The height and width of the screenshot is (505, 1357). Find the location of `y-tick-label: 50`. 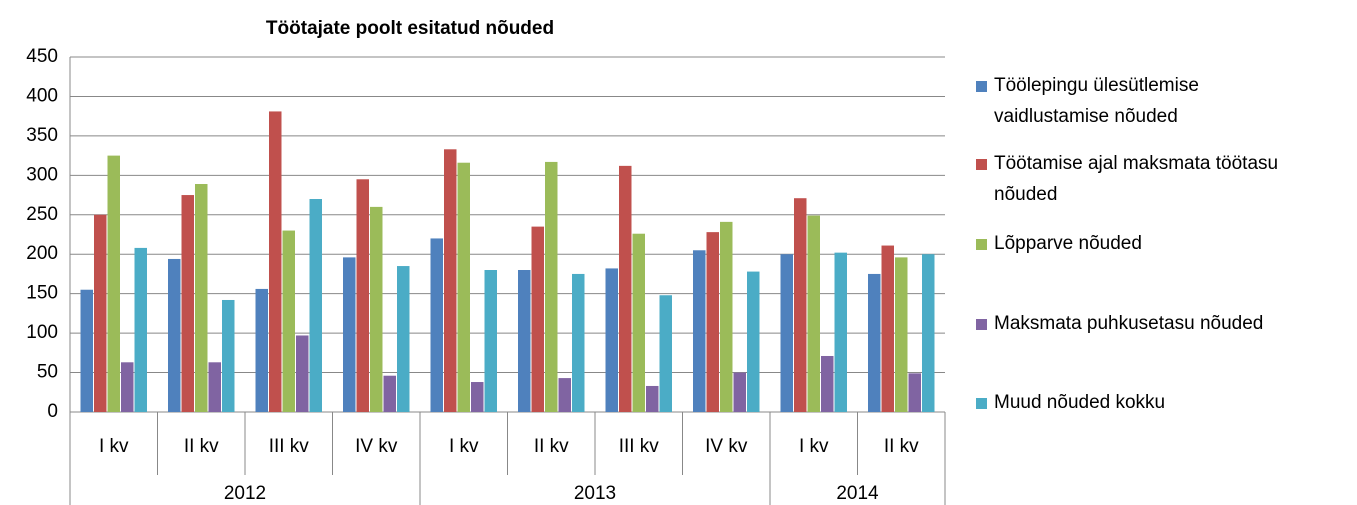

y-tick-label: 50 is located at coordinates (47, 372).